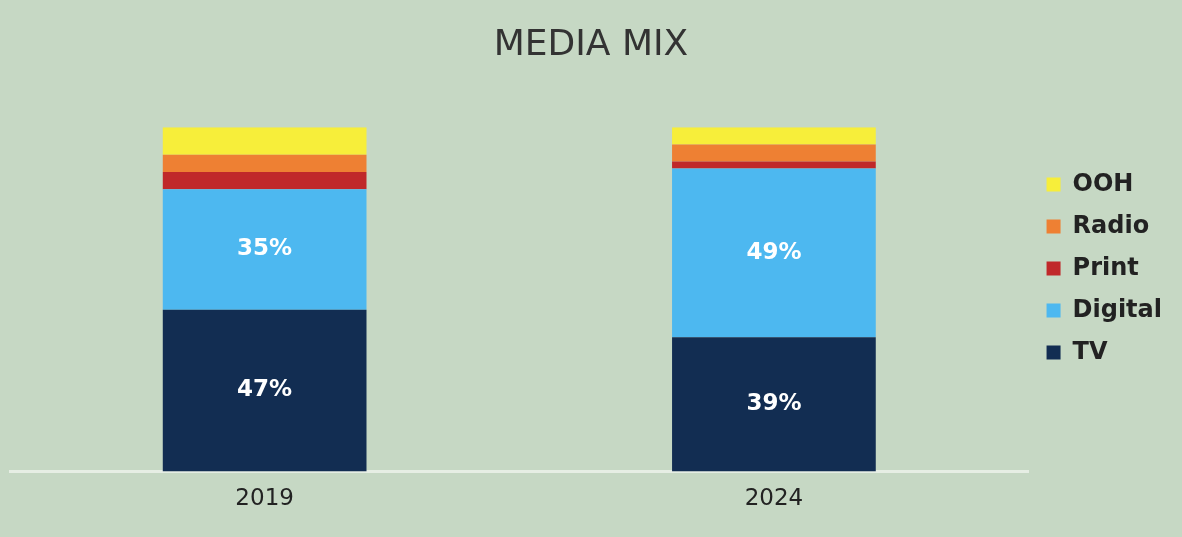 Image resolution: width=1182 pixels, height=537 pixels. I want to click on legend-label: Digital, so click(1117, 308).